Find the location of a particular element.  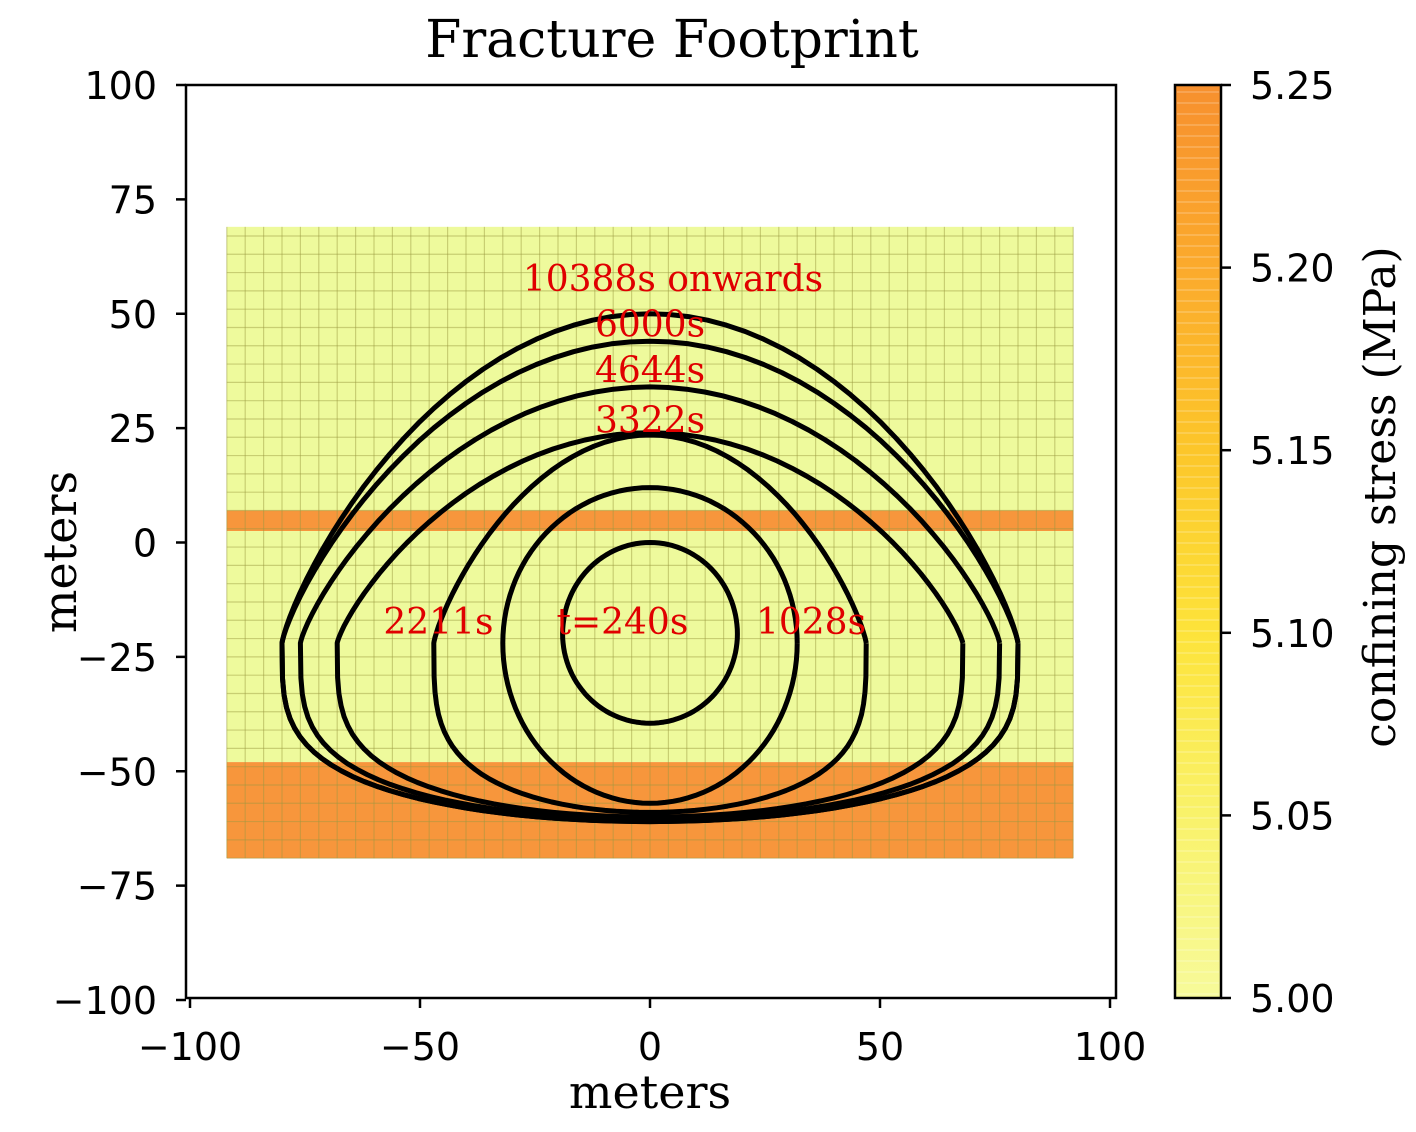

contour-label: 4644s is located at coordinates (650, 370).